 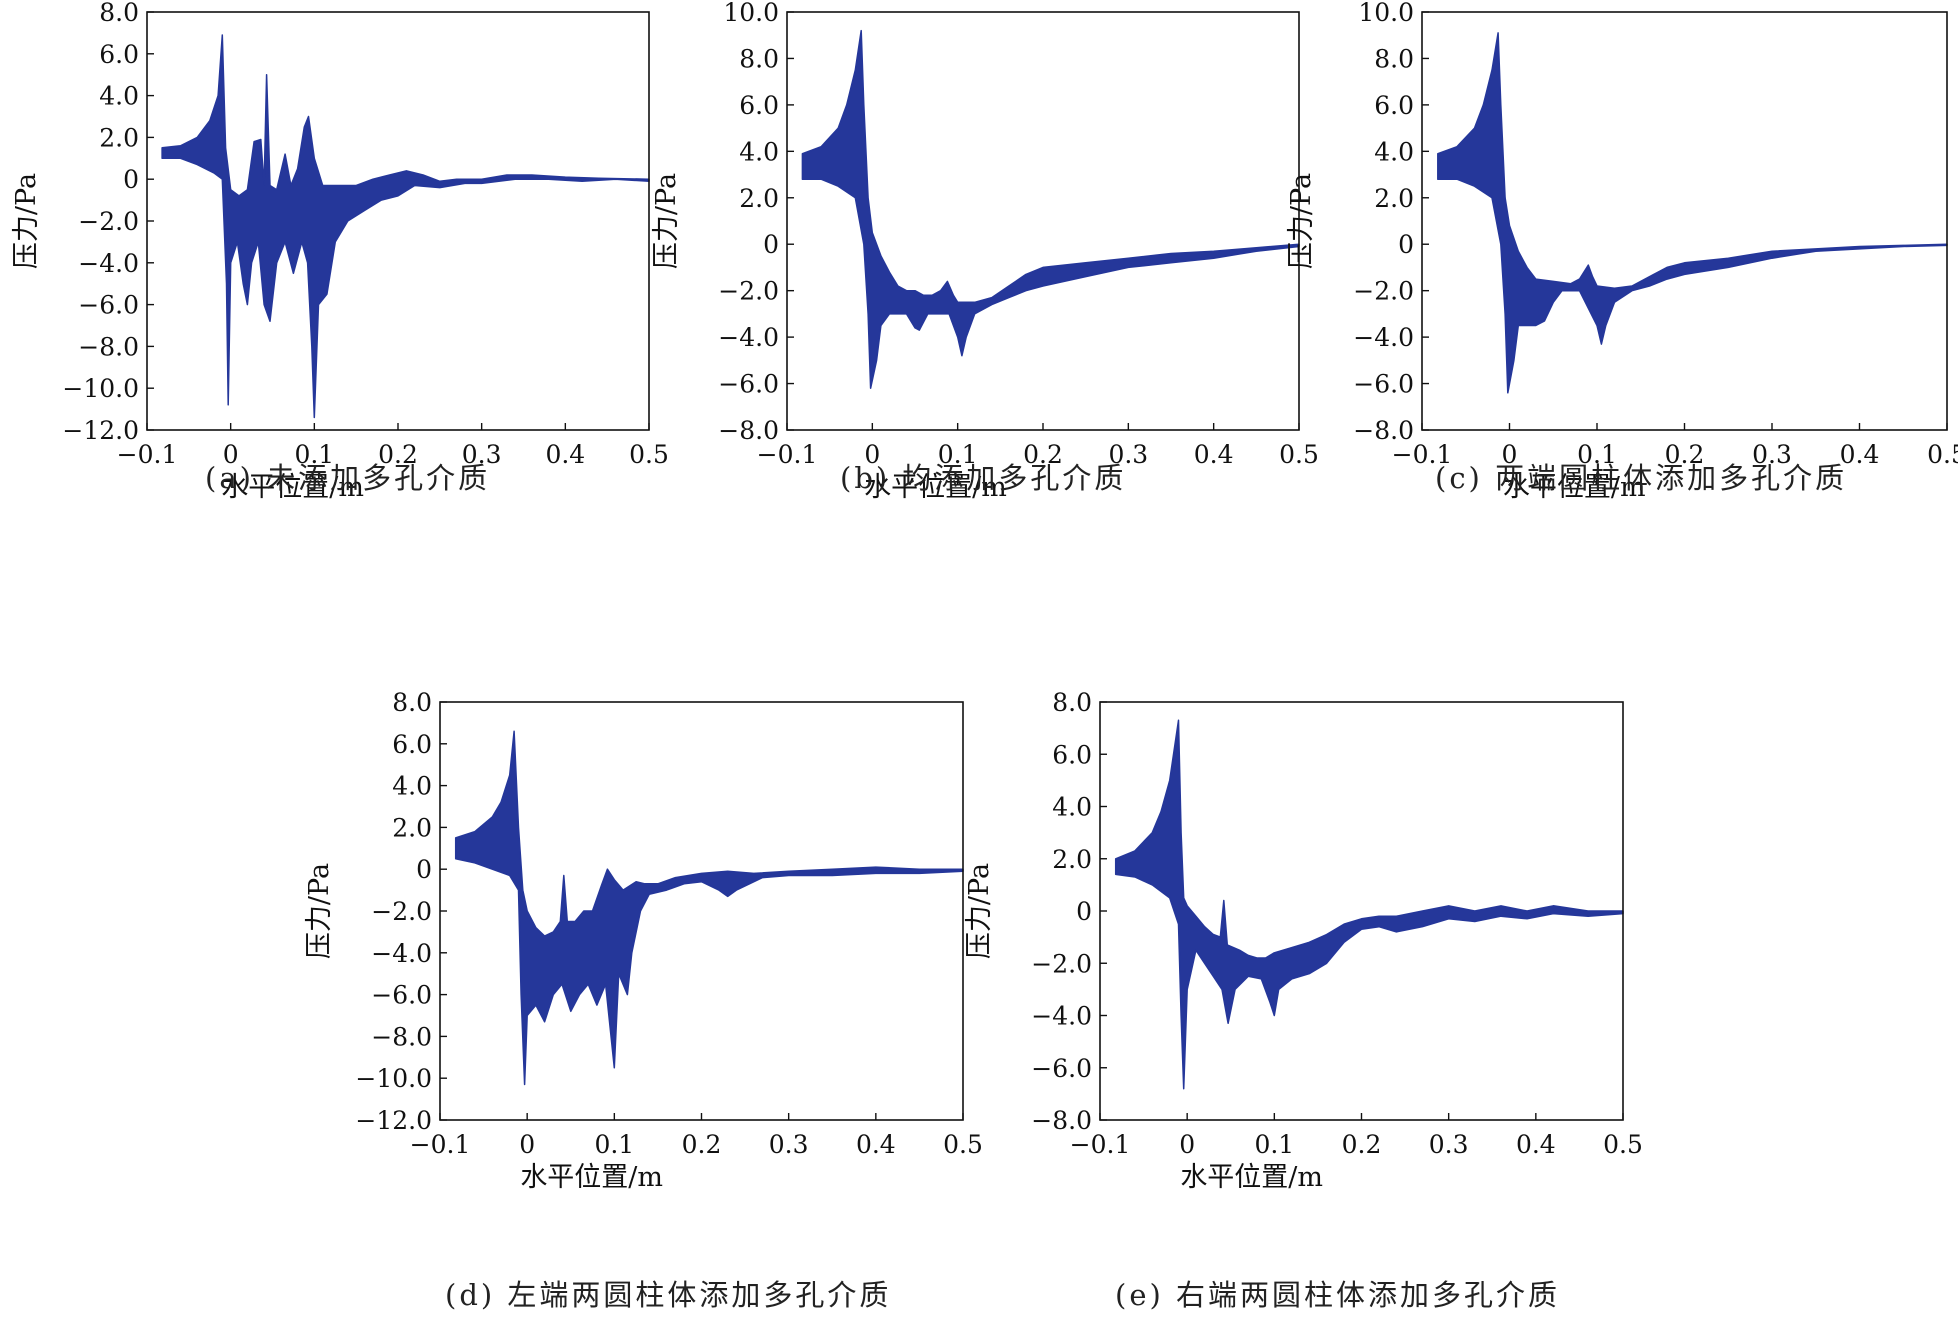 I want to click on y-tick-label-c-3: 4.0, so click(x=1394, y=151).